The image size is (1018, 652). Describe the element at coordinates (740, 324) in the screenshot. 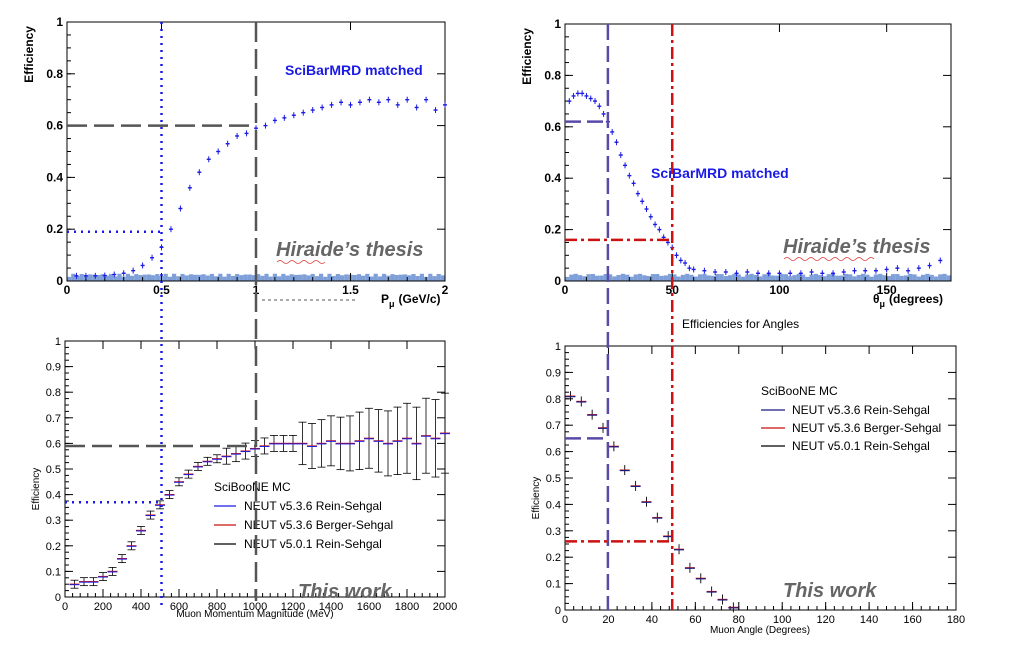

I see `panel-title: Efficiencies for Angles` at that location.